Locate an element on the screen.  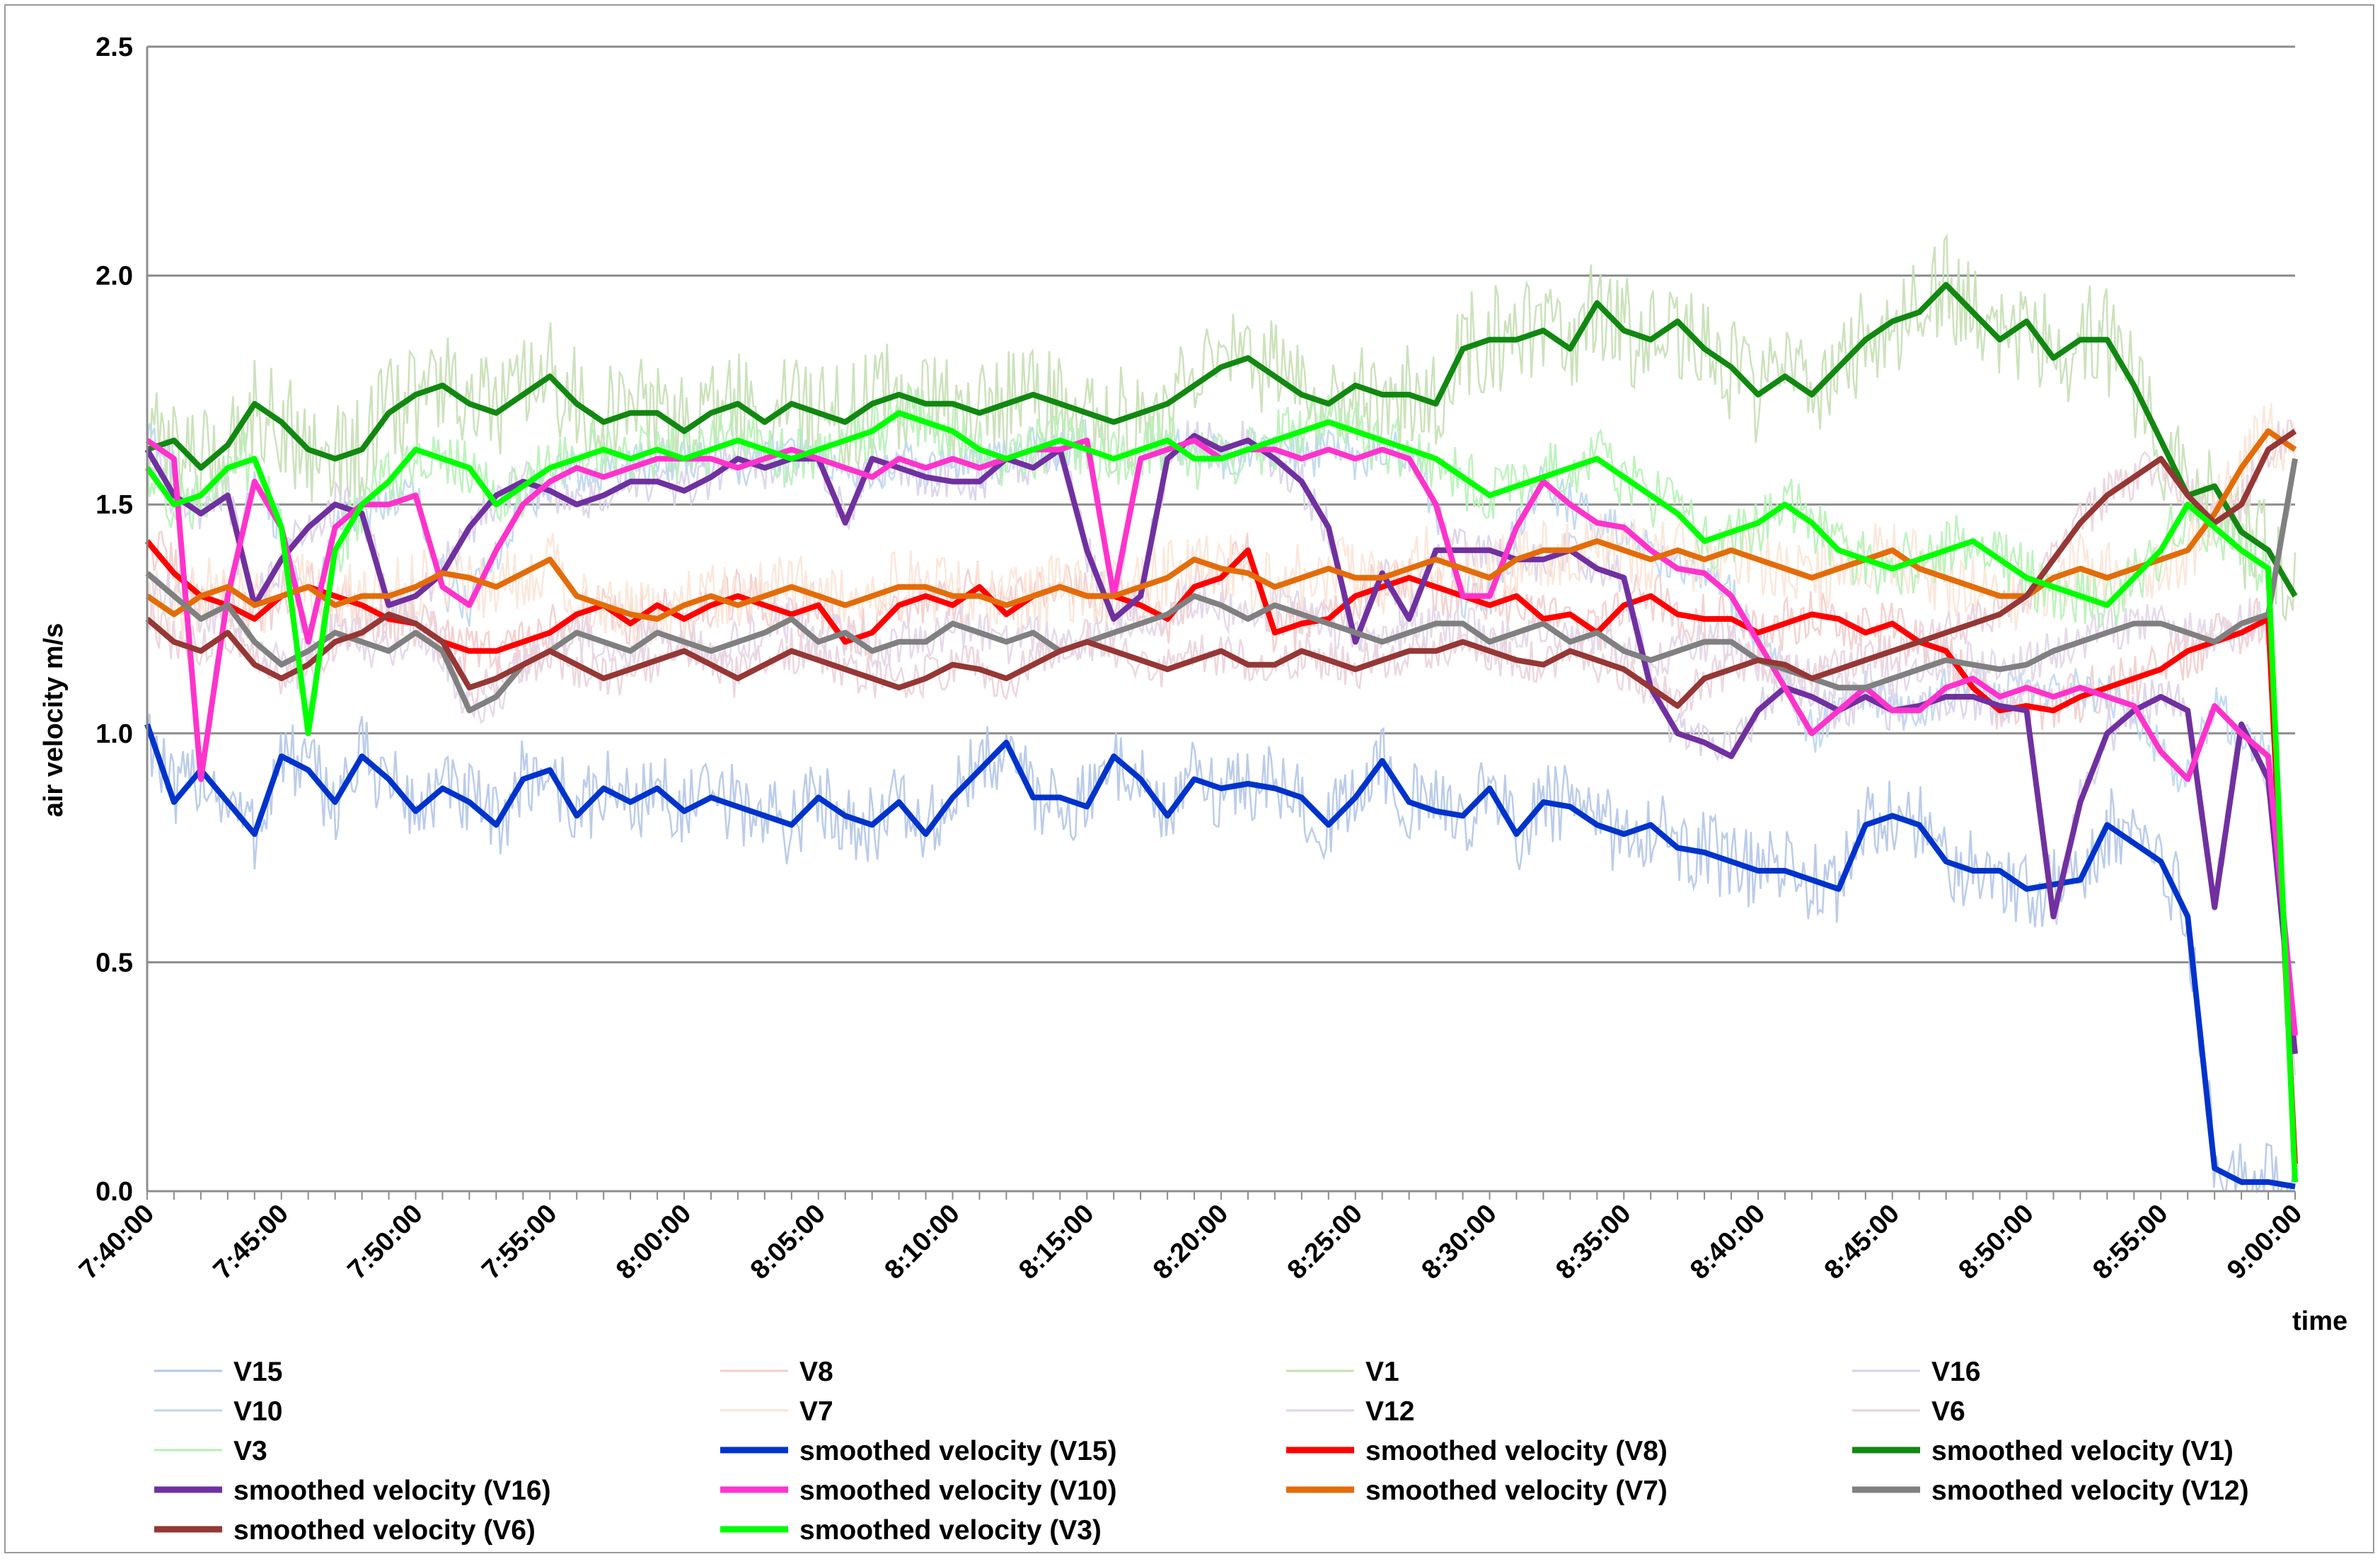
y-tick-labels: 0.0 0.5 1.0 1.5 2.0 2.5 is located at coordinates (115, 620).